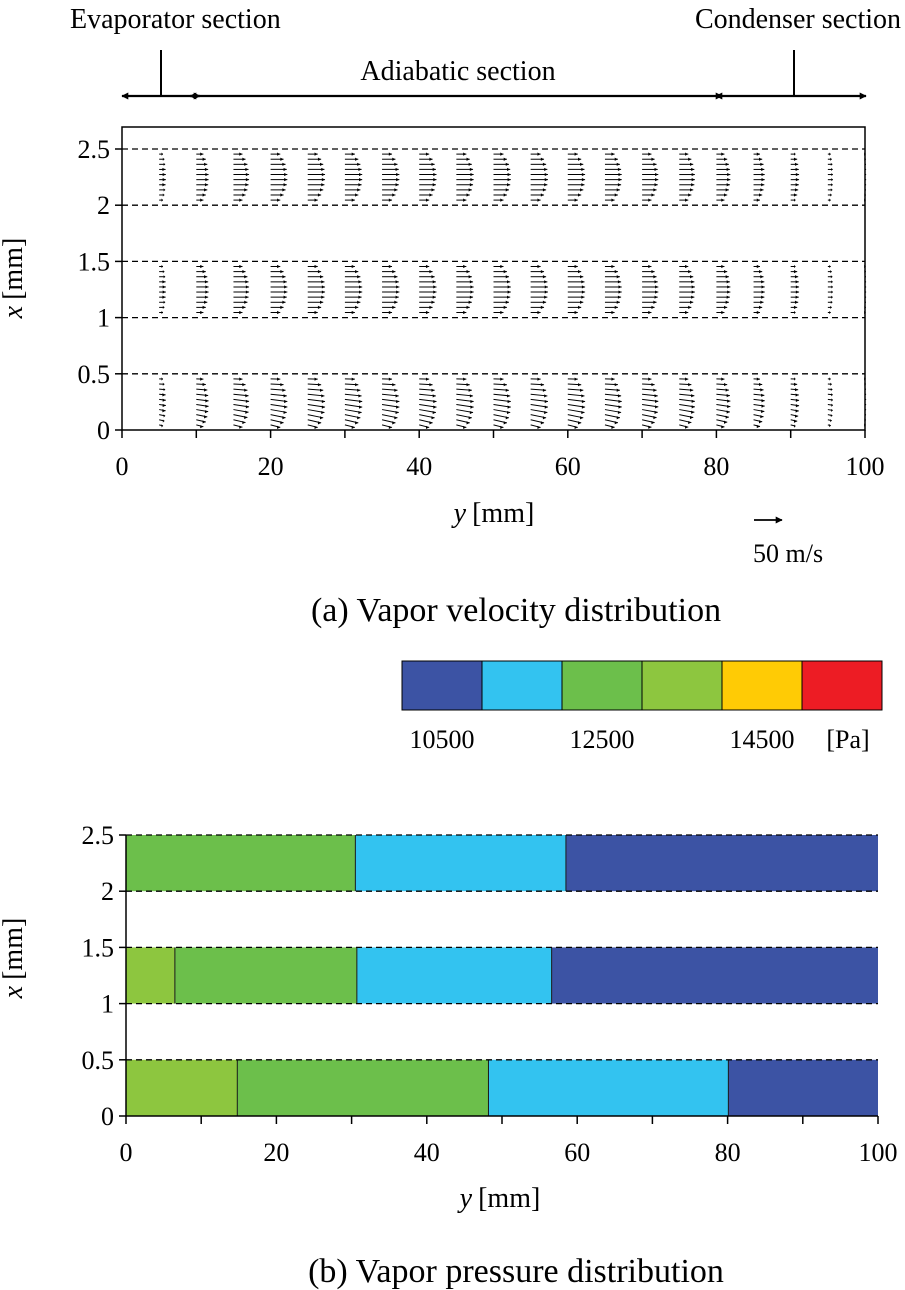 The width and height of the screenshot is (905, 1290). I want to click on x-axis-unit-a: [mm], so click(503, 513).